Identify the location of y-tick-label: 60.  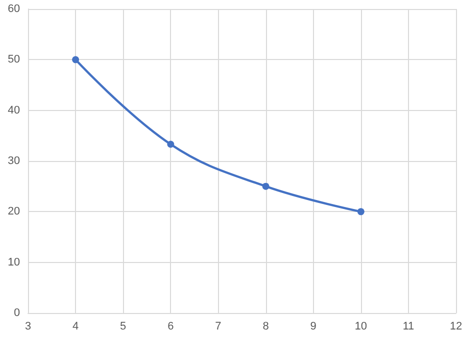
(14, 9).